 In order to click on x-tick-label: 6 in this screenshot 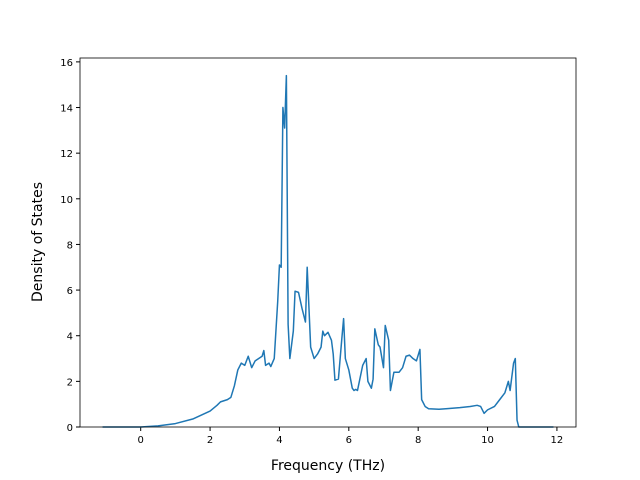, I will do `click(349, 440)`.